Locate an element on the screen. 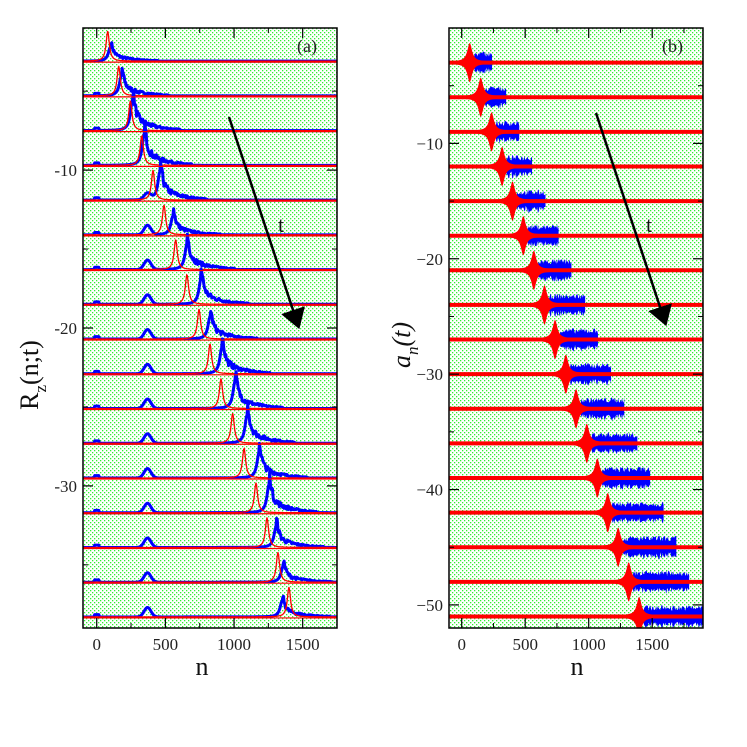  y-tick-label: -30 is located at coordinates (65, 486).